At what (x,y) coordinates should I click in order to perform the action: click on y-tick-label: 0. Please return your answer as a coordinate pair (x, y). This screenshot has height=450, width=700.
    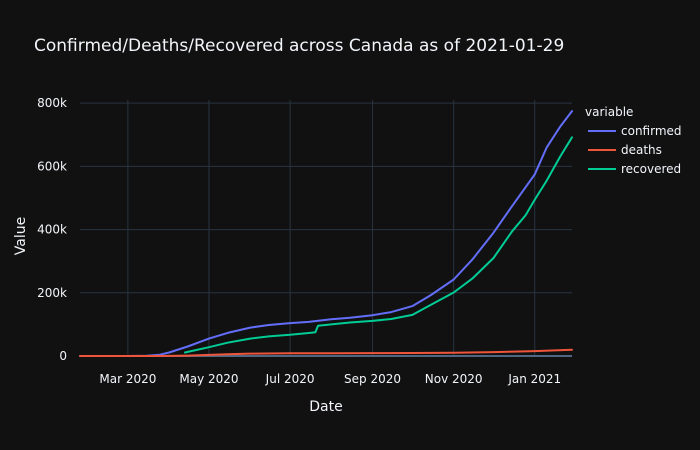
    Looking at the image, I should click on (63, 356).